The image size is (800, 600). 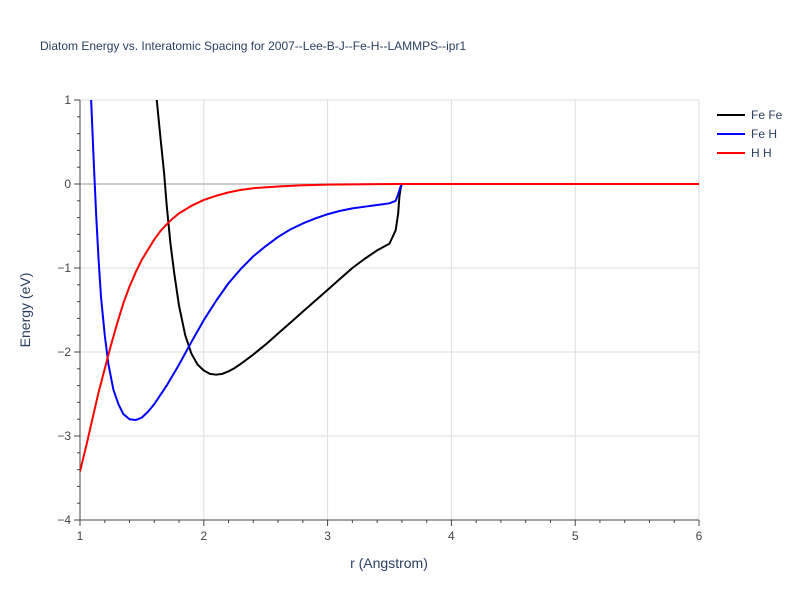 What do you see at coordinates (80, 536) in the screenshot?
I see `x-tick-label: 1` at bounding box center [80, 536].